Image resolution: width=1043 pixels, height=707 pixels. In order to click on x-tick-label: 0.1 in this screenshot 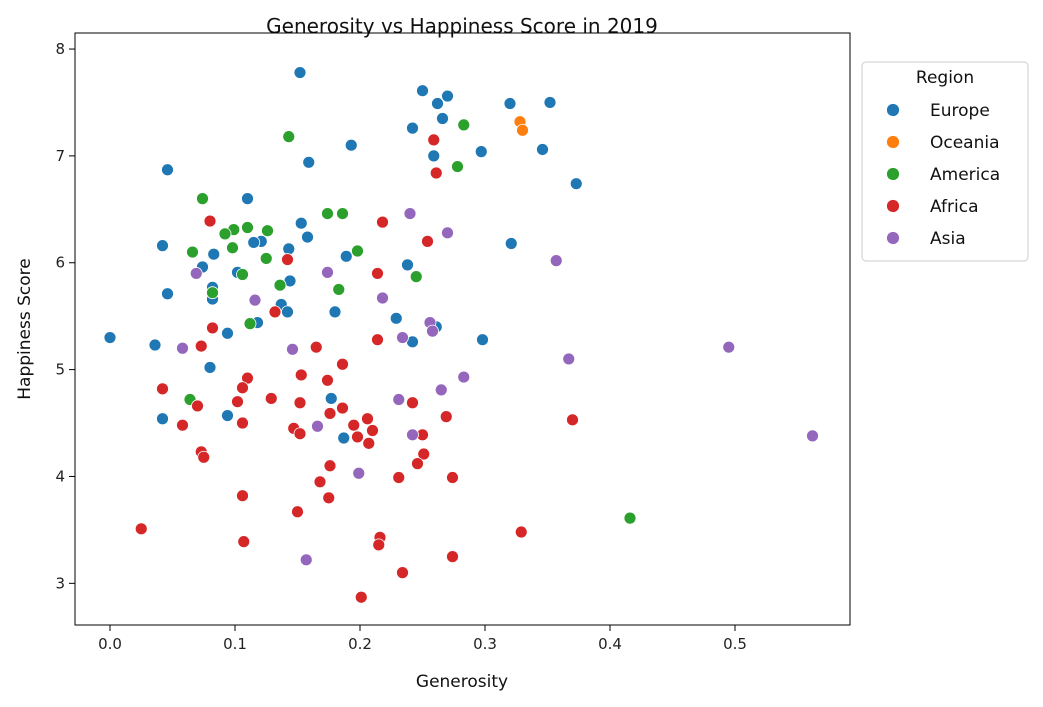, I will do `click(235, 644)`.